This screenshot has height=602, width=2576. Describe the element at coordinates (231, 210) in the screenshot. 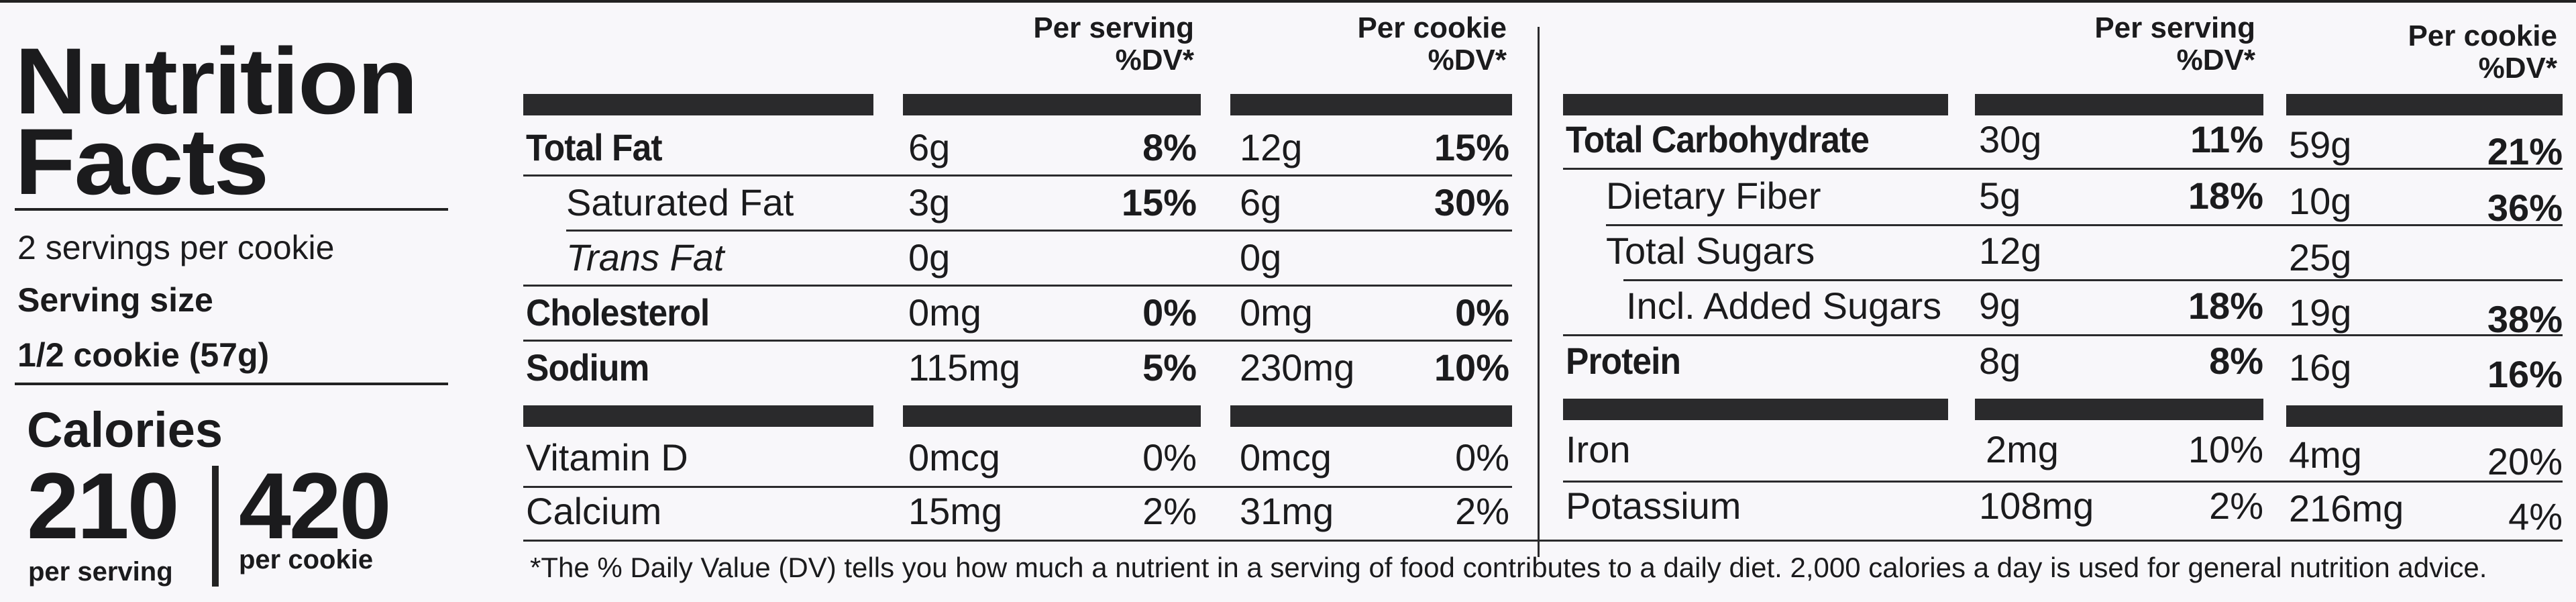

I see `title-divider` at that location.